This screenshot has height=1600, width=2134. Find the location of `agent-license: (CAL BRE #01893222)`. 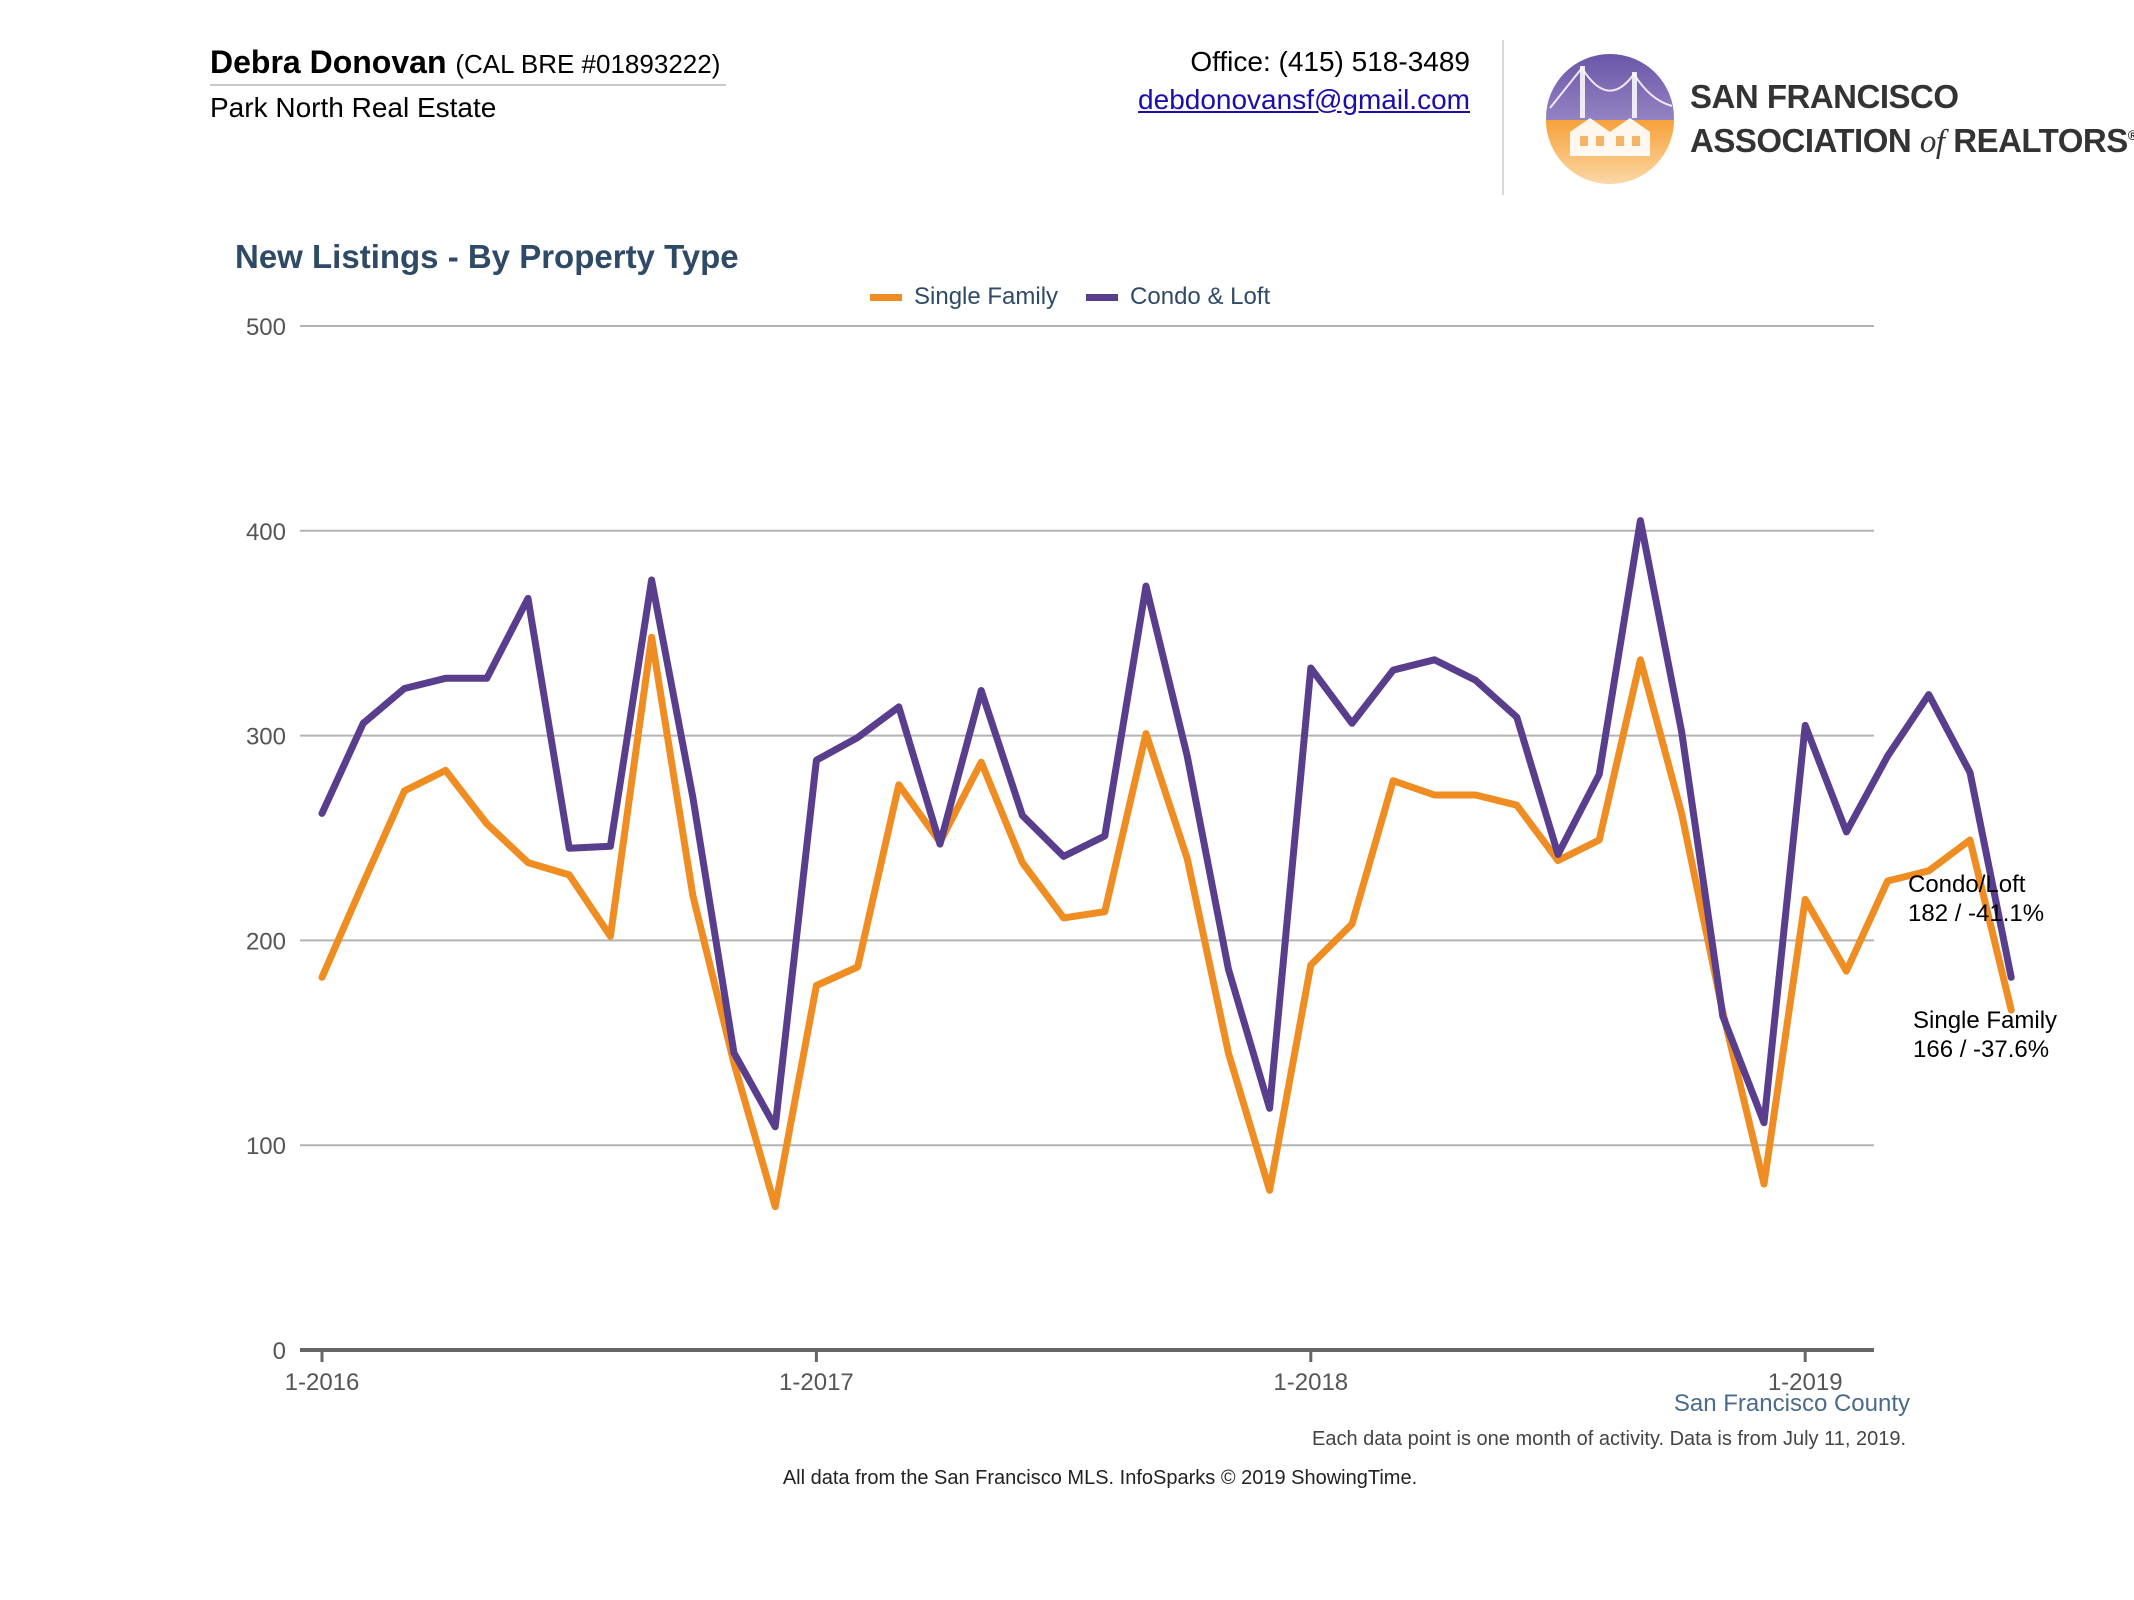

agent-license: (CAL BRE #01893222) is located at coordinates (588, 64).